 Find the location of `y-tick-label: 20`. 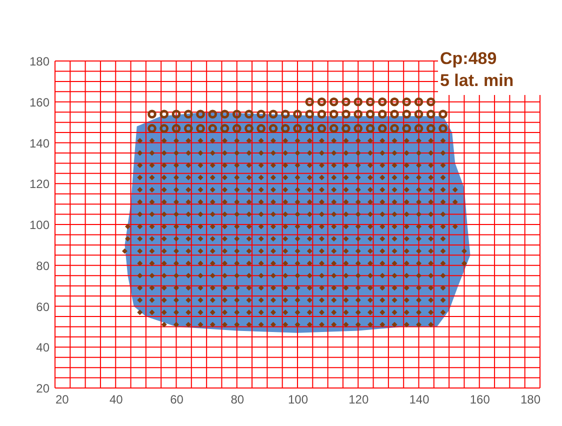

y-tick-label: 20 is located at coordinates (43, 389).